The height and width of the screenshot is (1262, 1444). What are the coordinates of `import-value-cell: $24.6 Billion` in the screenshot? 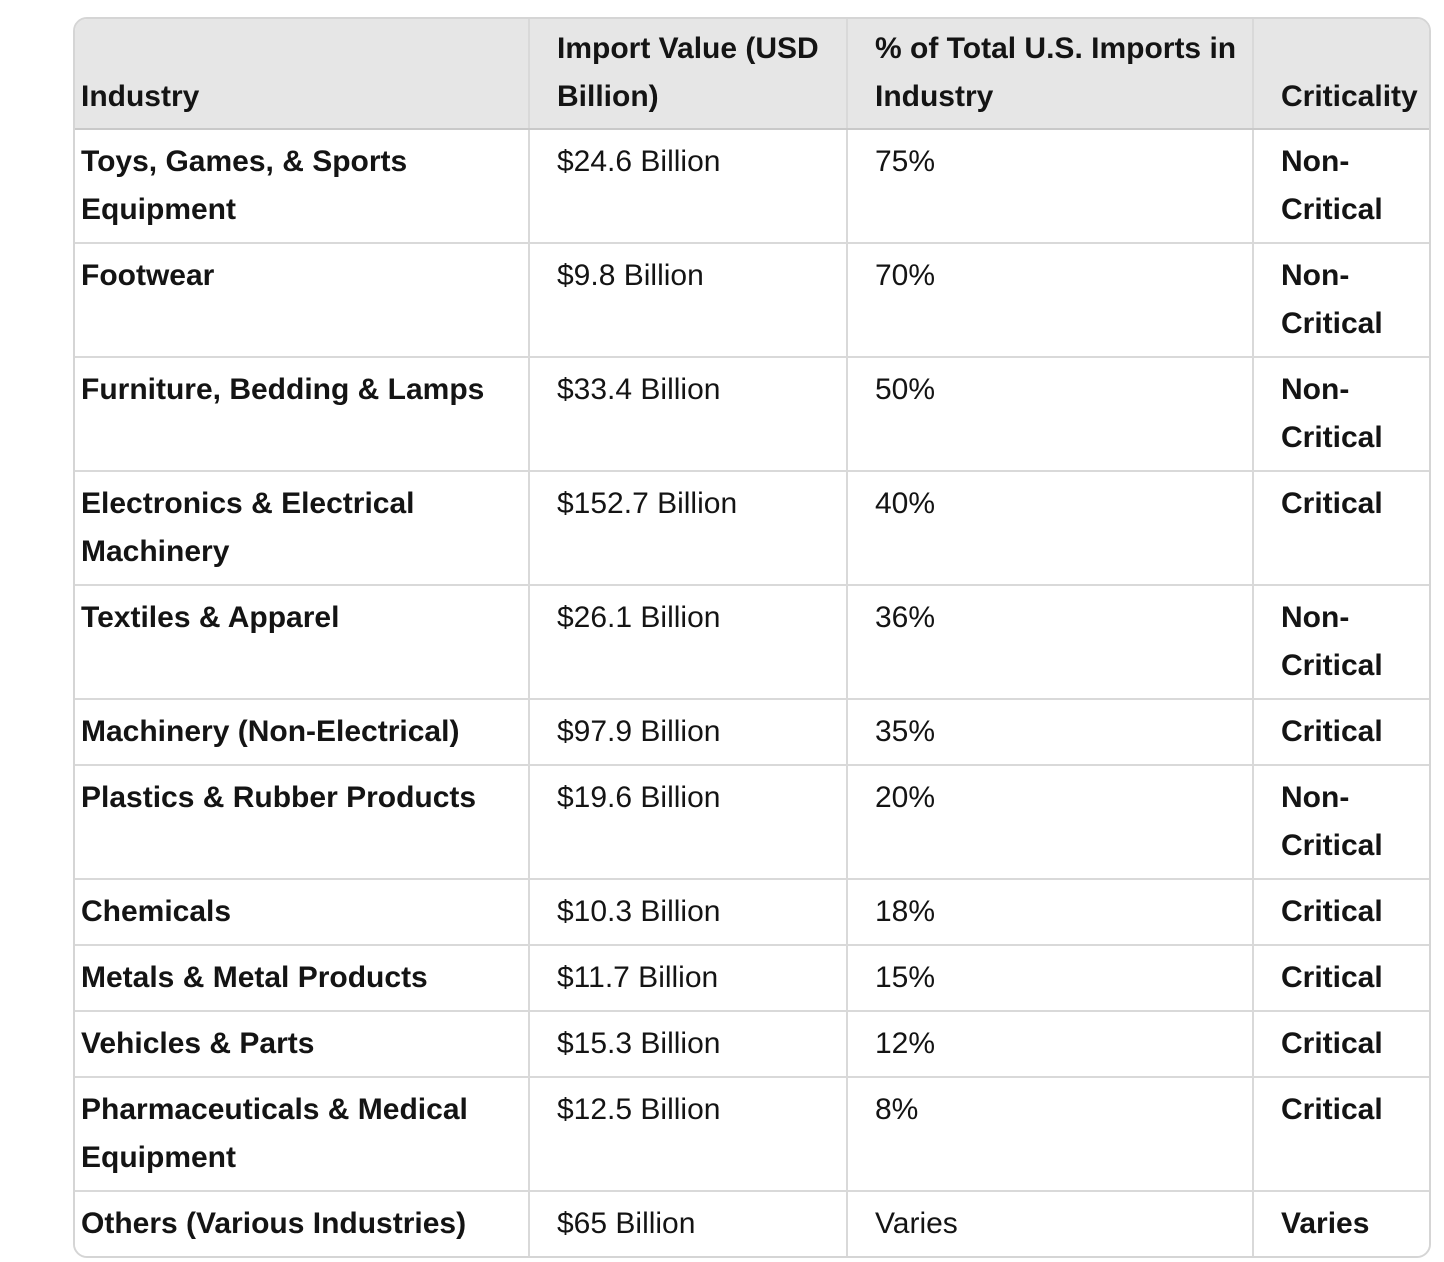 It's located at (687, 186).